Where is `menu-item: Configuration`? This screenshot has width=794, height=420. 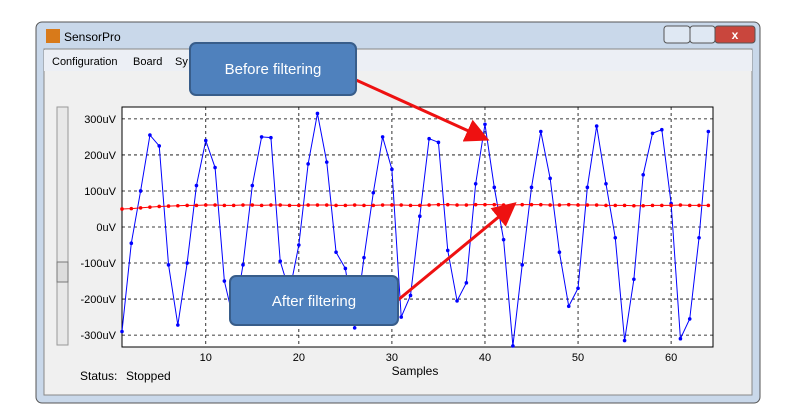 menu-item: Configuration is located at coordinates (84, 62).